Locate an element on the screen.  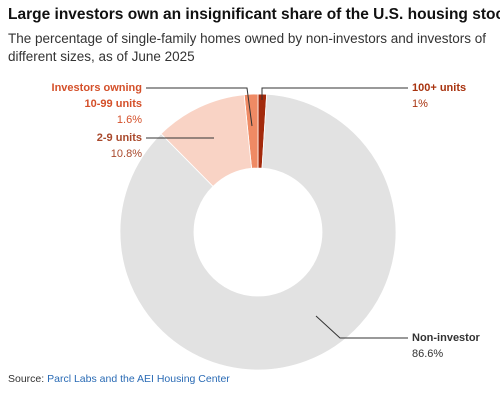
source-label: Source: is located at coordinates (26, 379).